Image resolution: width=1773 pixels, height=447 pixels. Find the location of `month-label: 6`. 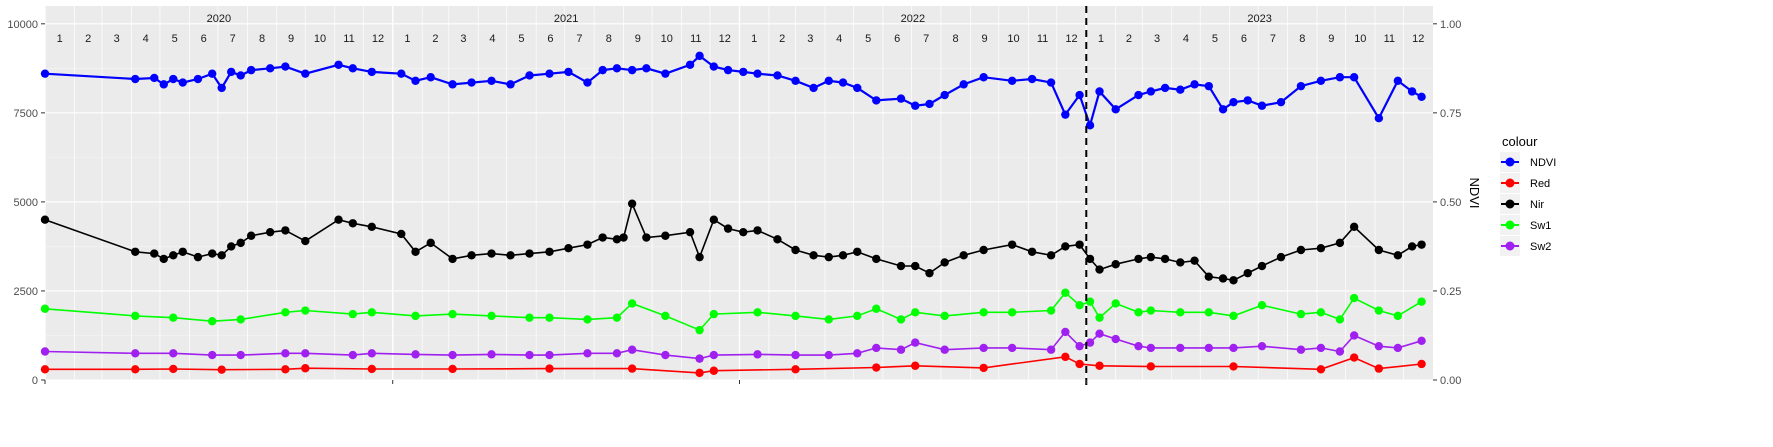

month-label: 6 is located at coordinates (204, 39).